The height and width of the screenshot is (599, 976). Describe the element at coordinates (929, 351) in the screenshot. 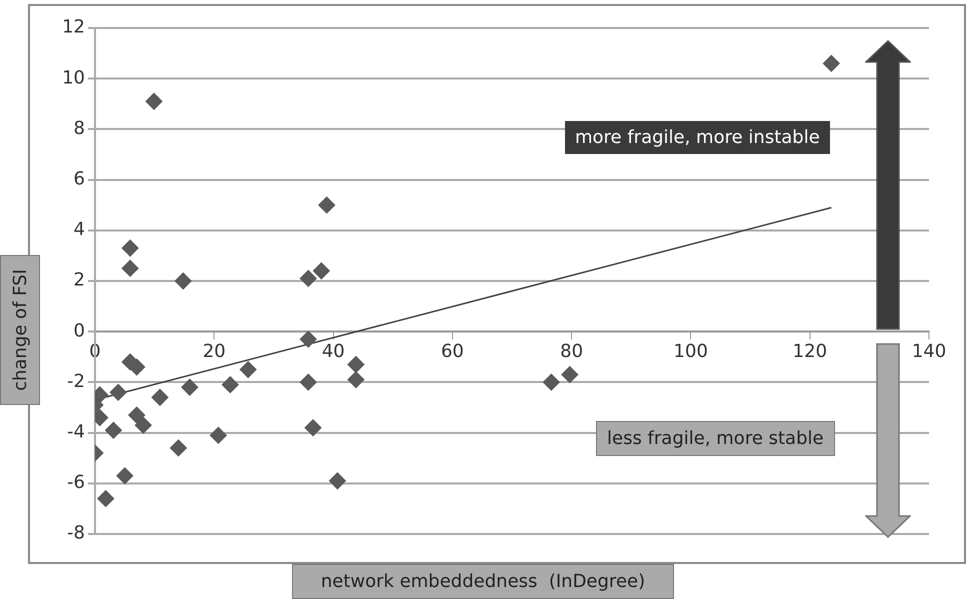

I see `x-tick-label: 140` at that location.